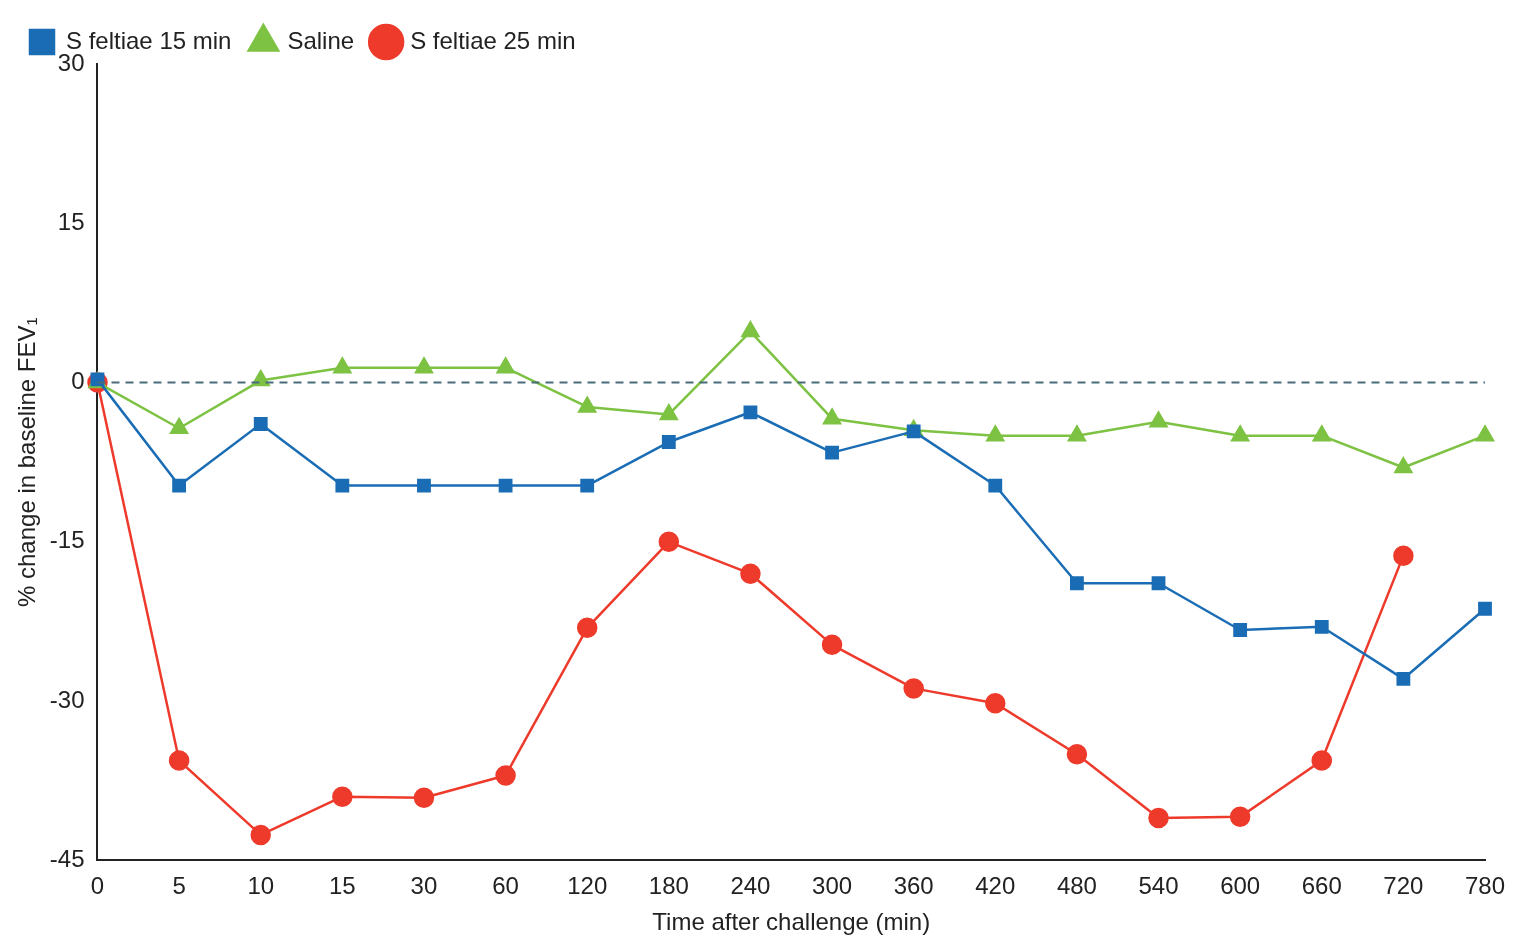  What do you see at coordinates (97, 886) in the screenshot?
I see `x-tick-label: 0` at bounding box center [97, 886].